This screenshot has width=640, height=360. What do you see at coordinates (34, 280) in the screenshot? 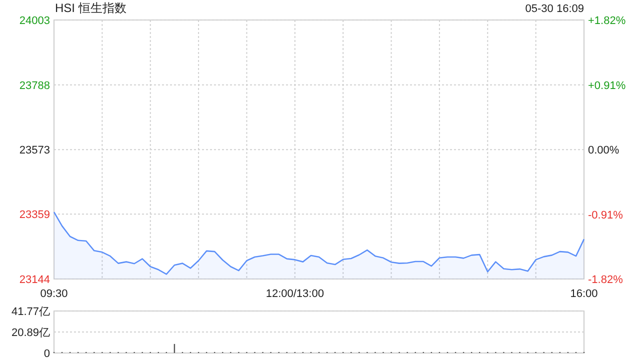
I see `y-tick-label: 23144` at bounding box center [34, 280].